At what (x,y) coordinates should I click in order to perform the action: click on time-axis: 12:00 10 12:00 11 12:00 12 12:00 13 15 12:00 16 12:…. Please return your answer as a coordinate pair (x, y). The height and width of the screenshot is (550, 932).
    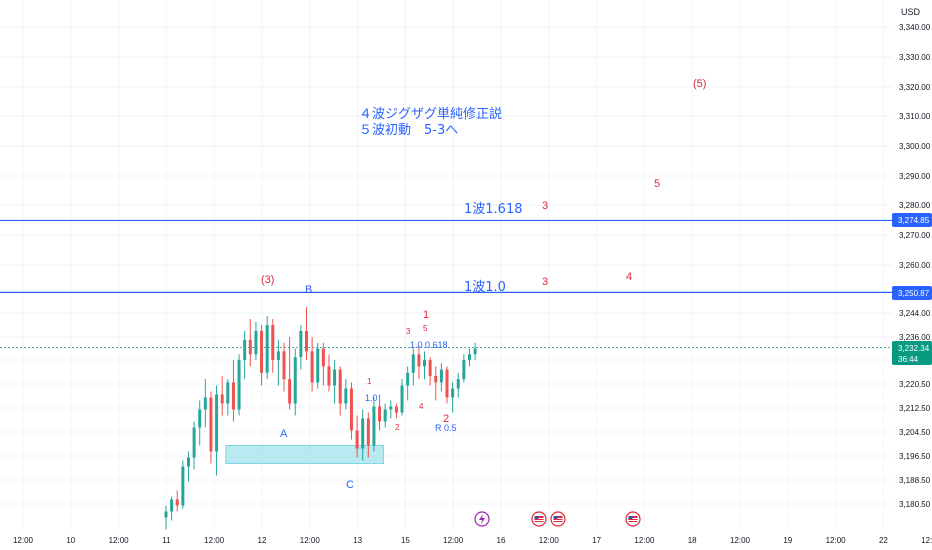
    Looking at the image, I should click on (466, 540).